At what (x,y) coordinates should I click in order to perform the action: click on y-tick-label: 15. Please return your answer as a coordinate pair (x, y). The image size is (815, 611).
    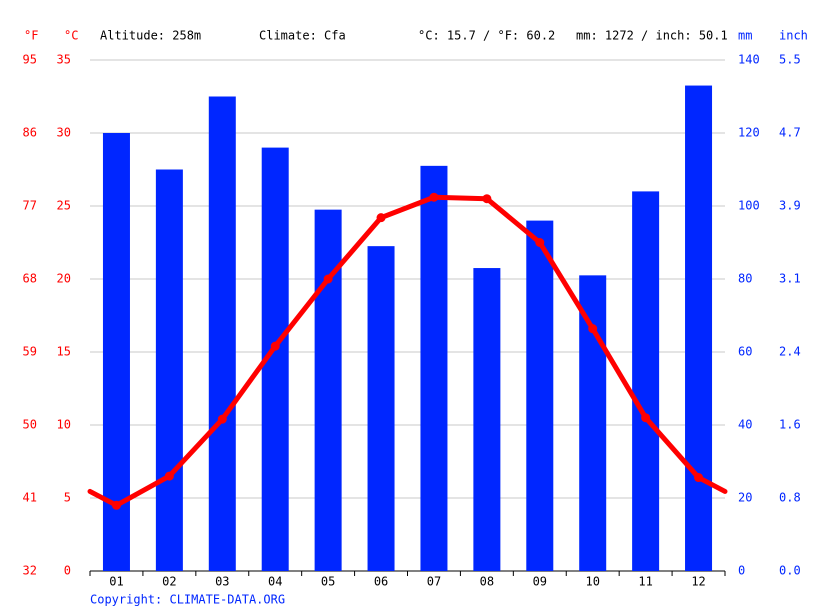
    Looking at the image, I should click on (64, 352).